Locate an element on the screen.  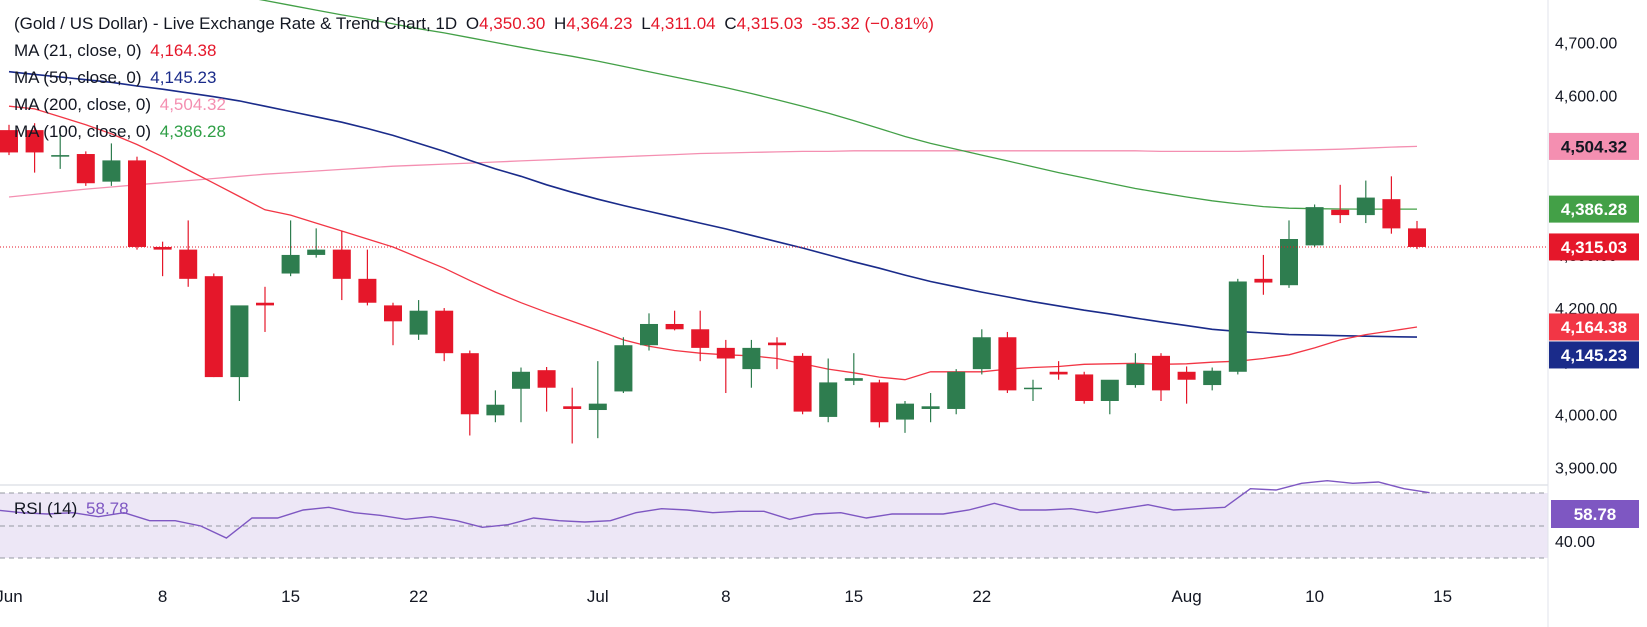
ma21-label: MA (21, close, 0) is located at coordinates (78, 50).